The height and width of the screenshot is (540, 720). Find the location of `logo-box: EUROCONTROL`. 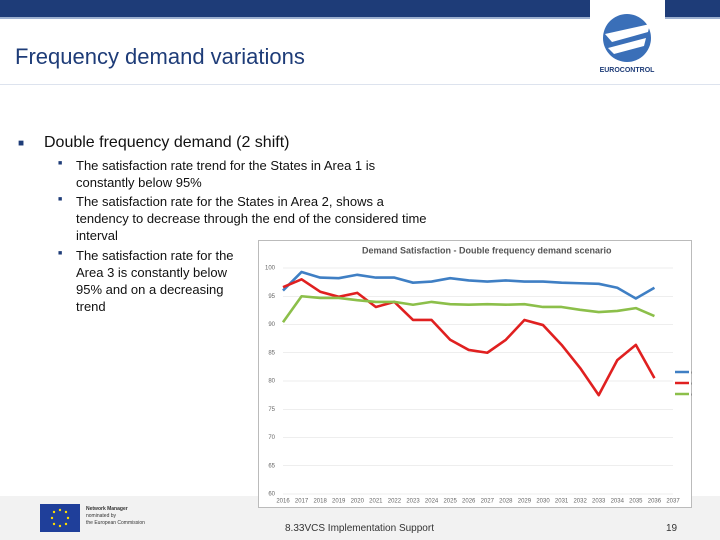

logo-box: EUROCONTROL is located at coordinates (627, 41).